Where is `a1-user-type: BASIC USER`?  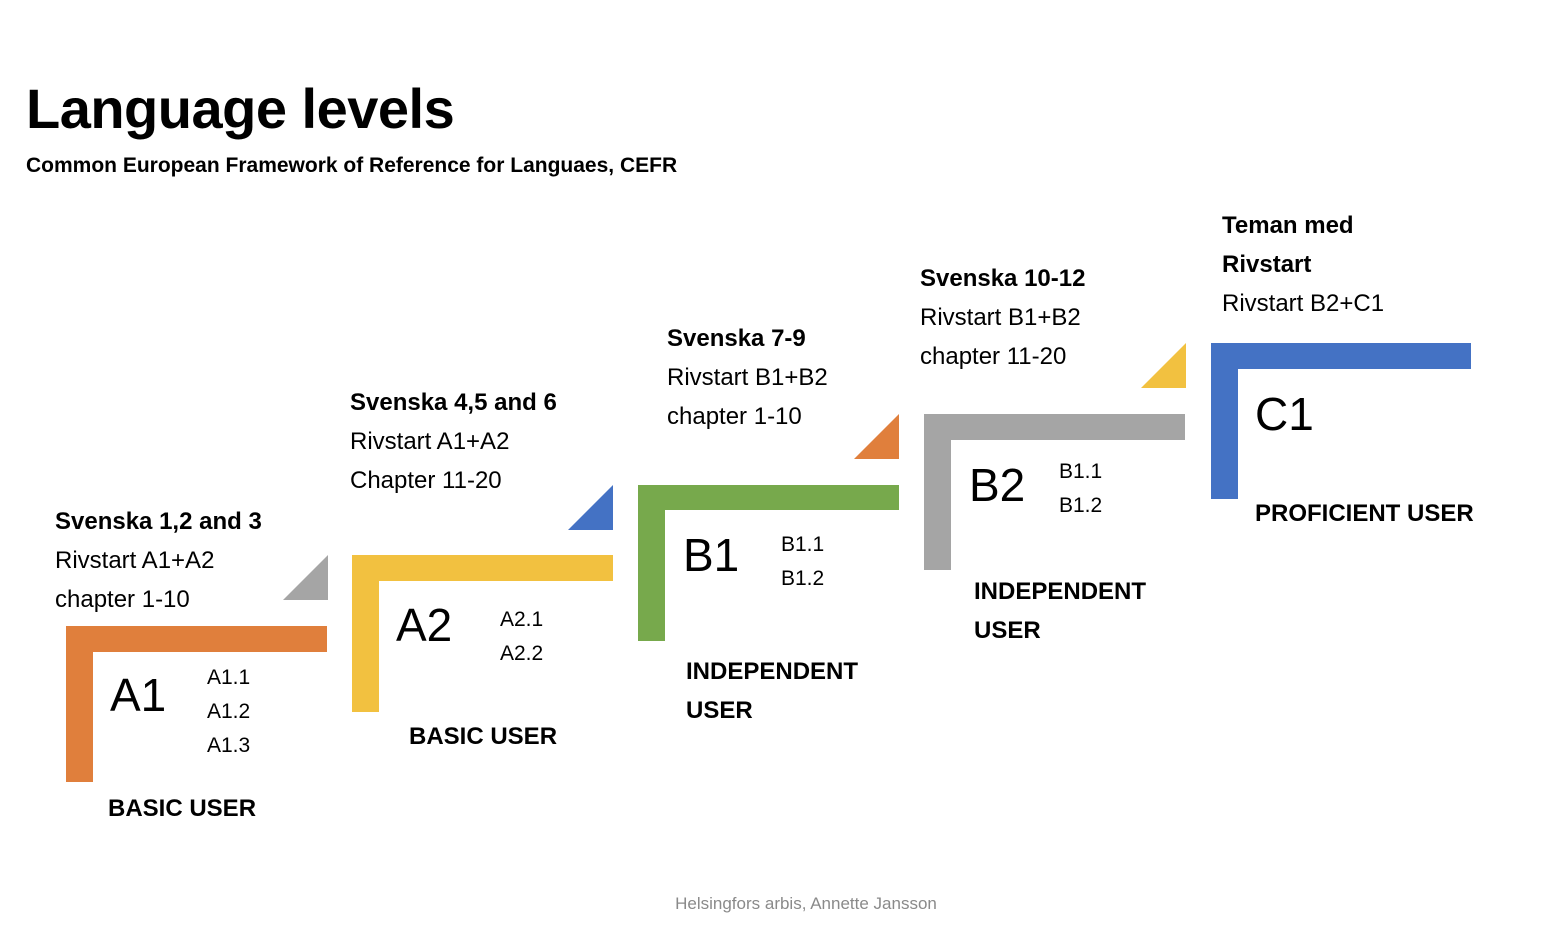 a1-user-type: BASIC USER is located at coordinates (182, 808).